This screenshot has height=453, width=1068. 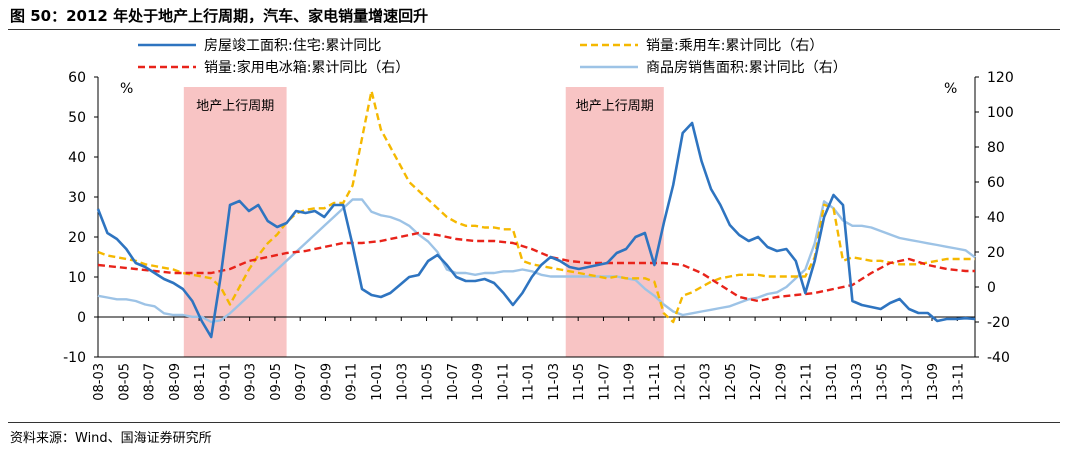 I want to click on x-axis-tick-label: 08-07, so click(x=150, y=382).